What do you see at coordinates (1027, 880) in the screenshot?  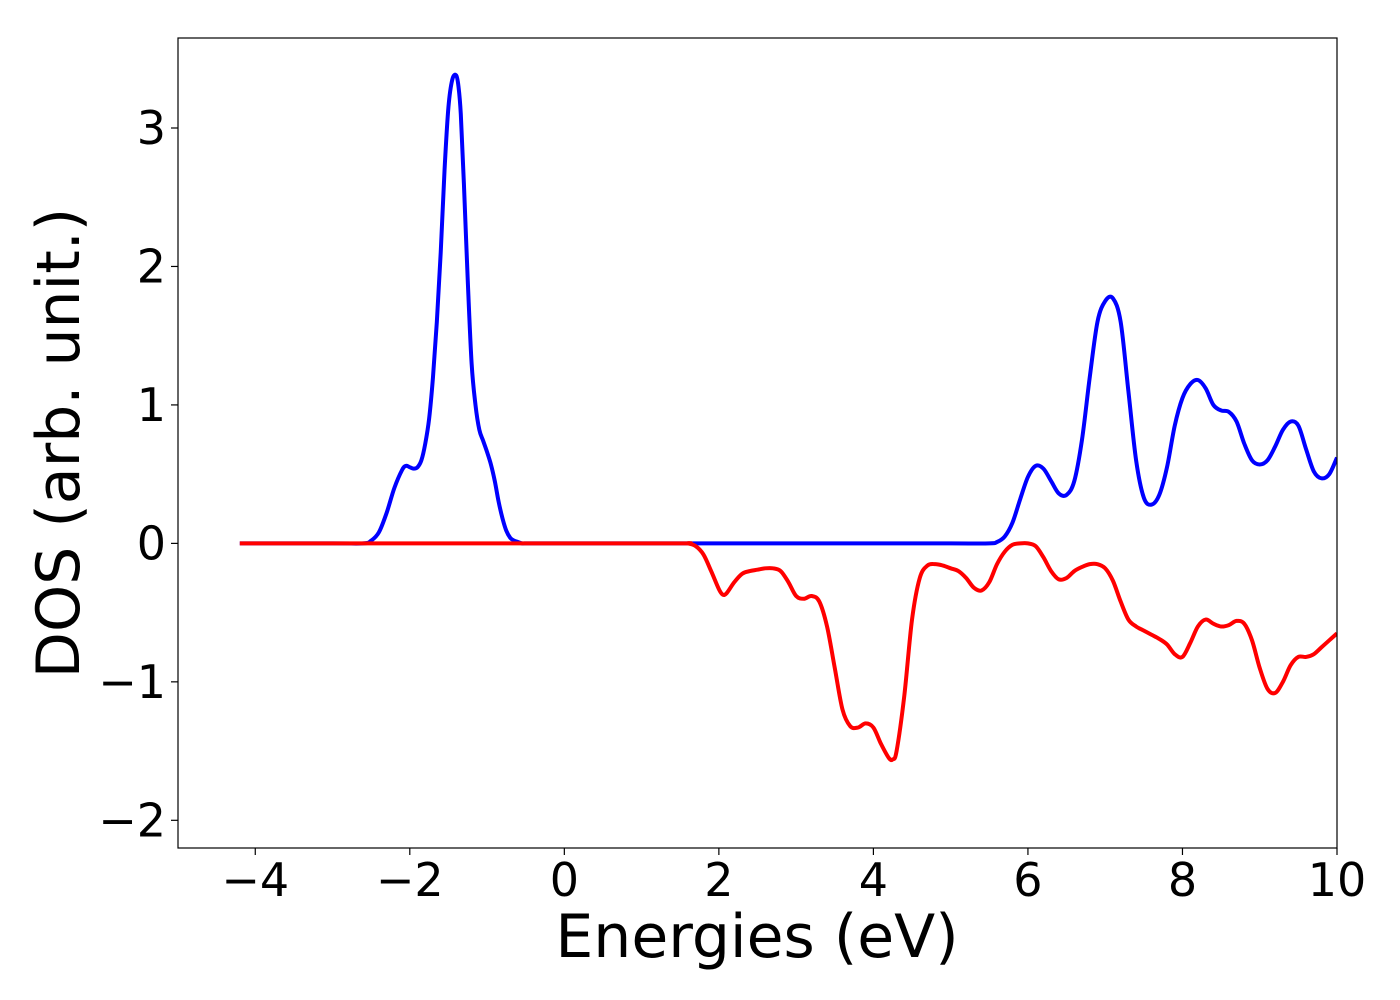 I see `x-tick-label: 6` at bounding box center [1027, 880].